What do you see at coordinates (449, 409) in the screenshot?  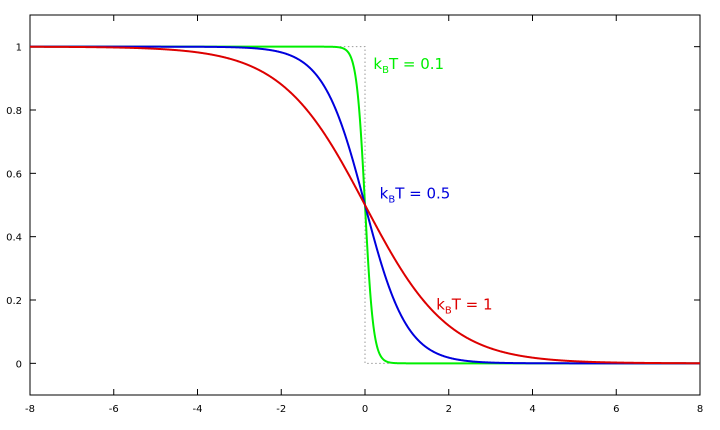 I see `x-tick-label: 2` at bounding box center [449, 409].